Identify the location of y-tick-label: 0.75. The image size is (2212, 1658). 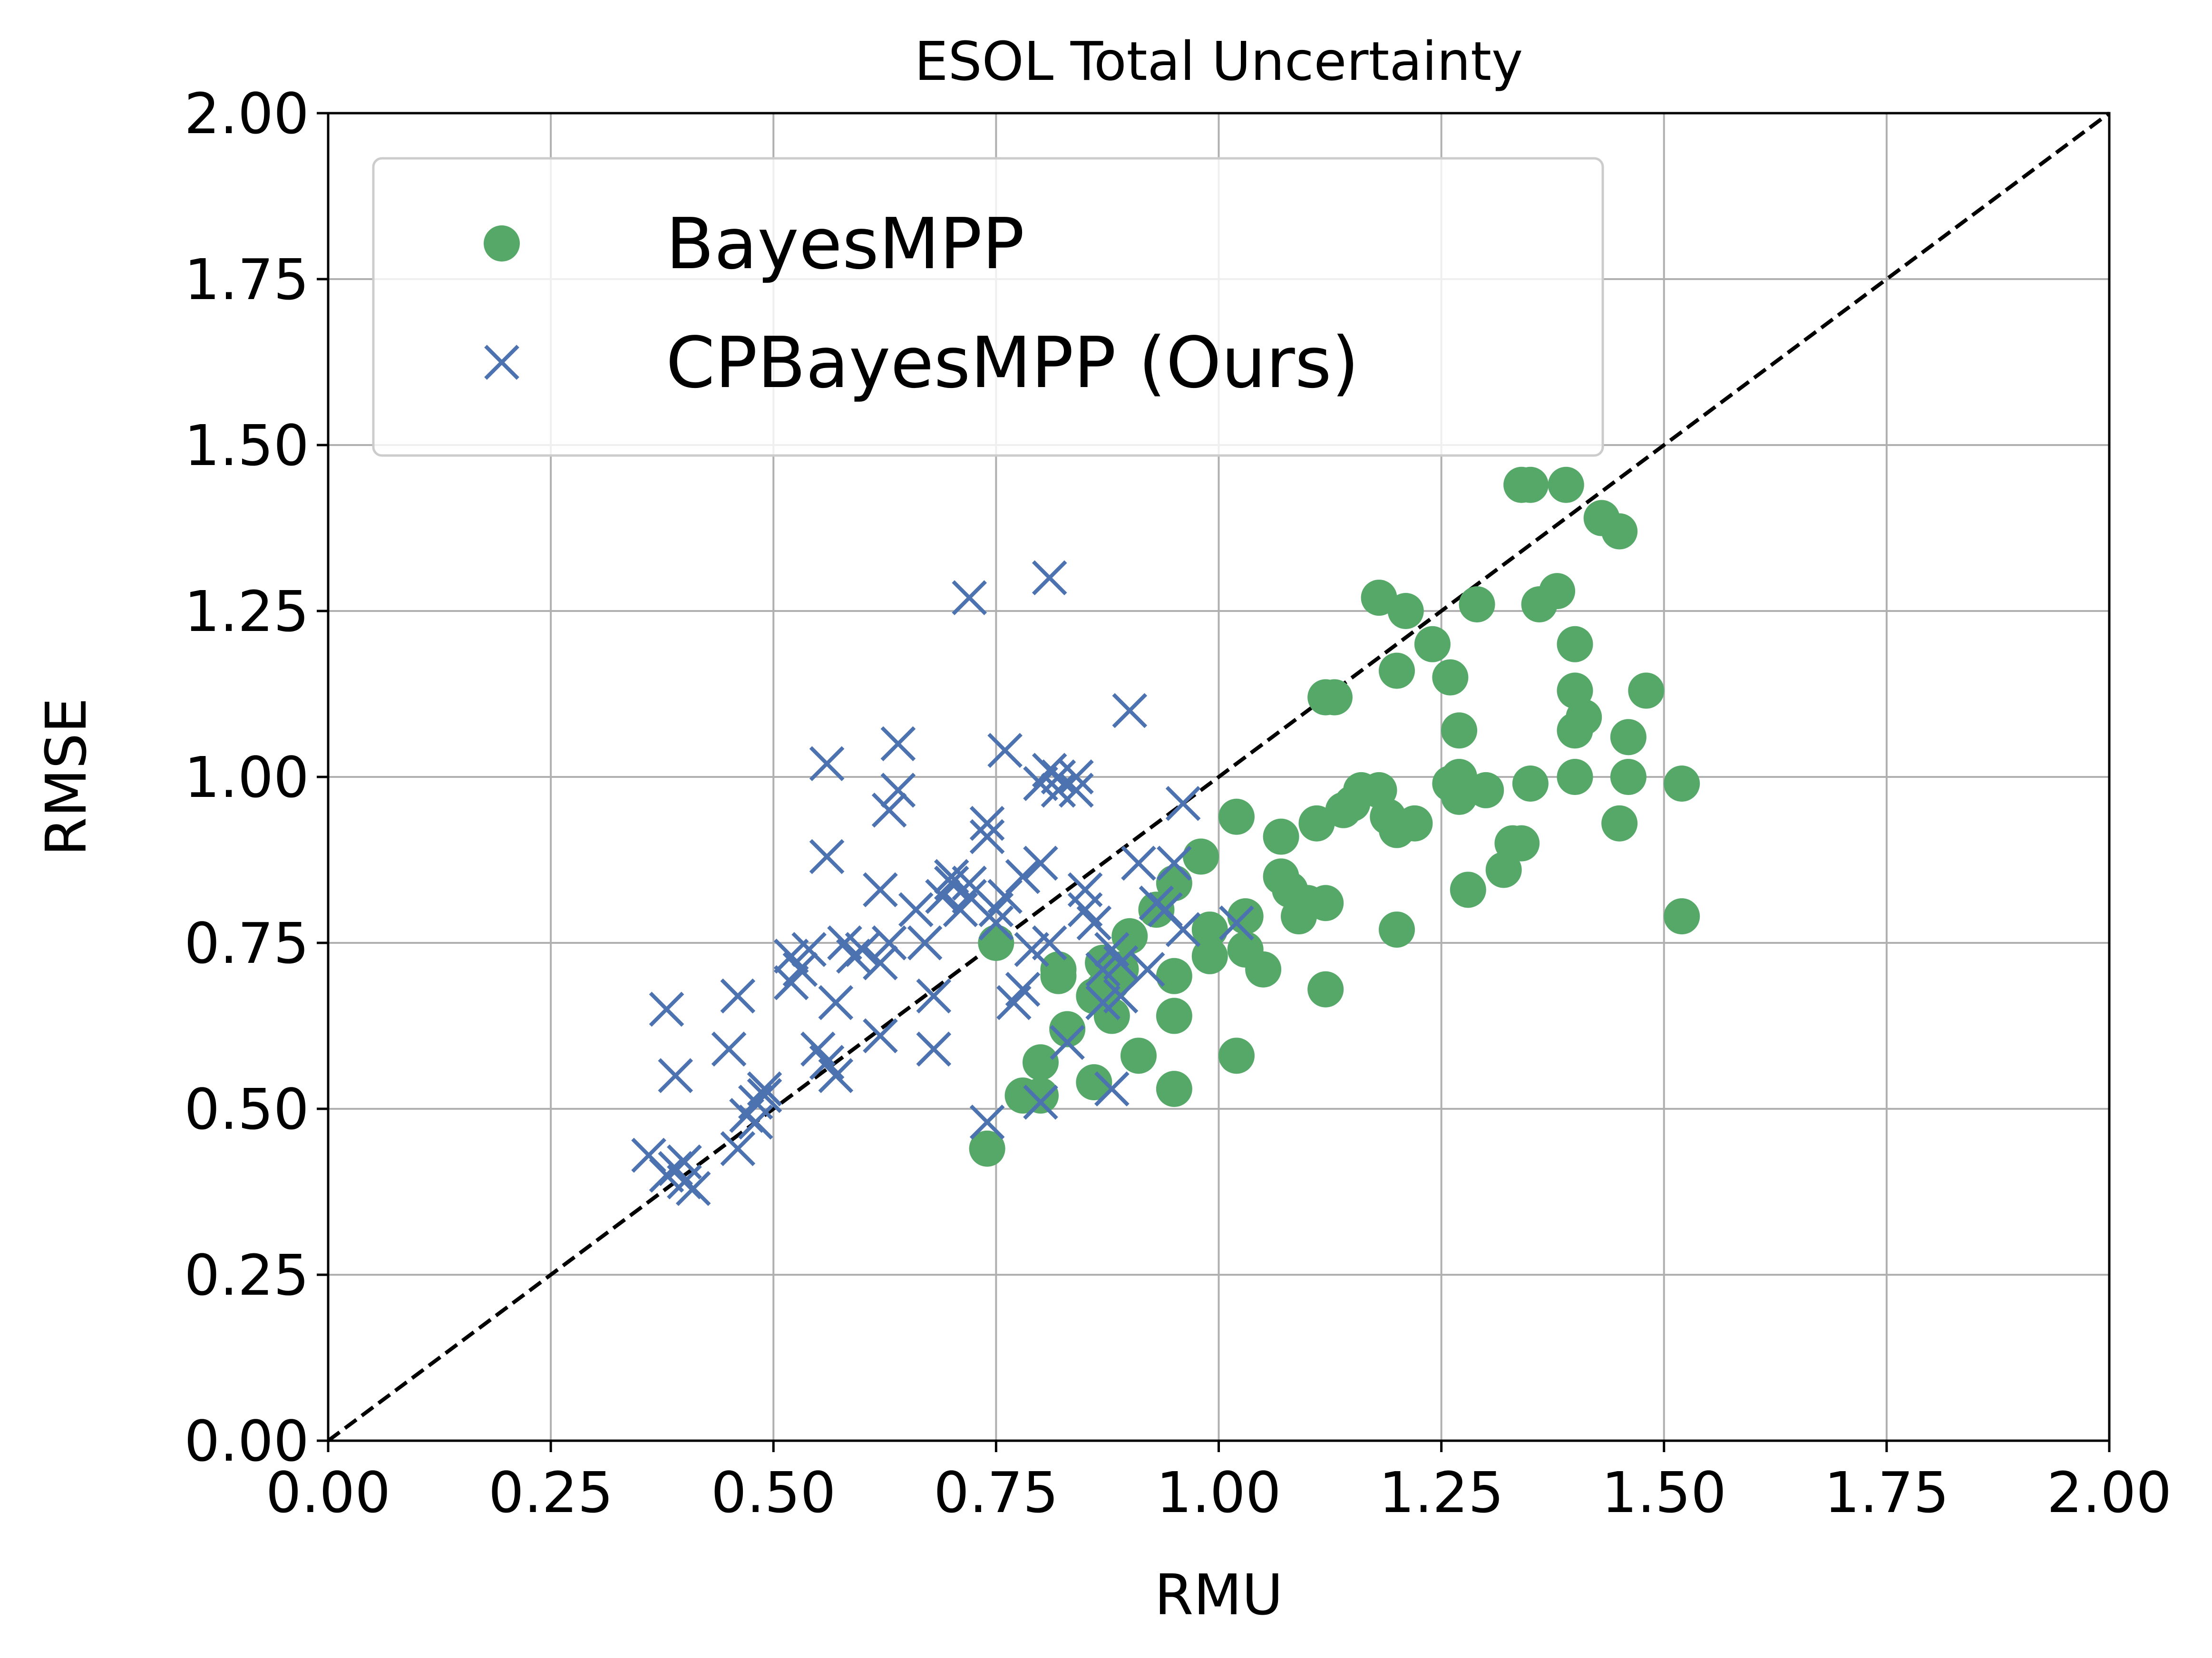
(246, 943).